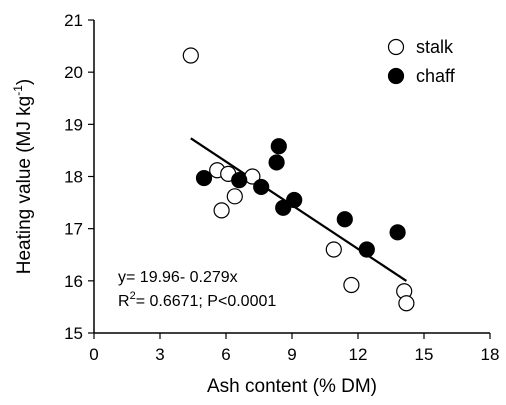  What do you see at coordinates (93, 354) in the screenshot?
I see `x-tick-label: 0` at bounding box center [93, 354].